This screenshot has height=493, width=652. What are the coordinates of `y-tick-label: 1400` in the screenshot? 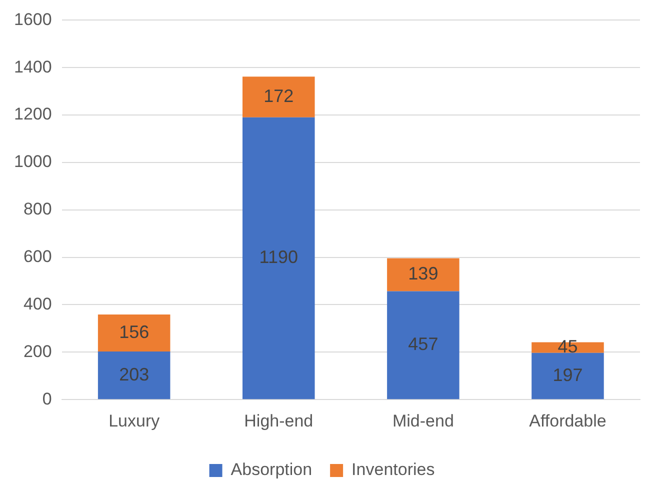 It's located at (33, 66).